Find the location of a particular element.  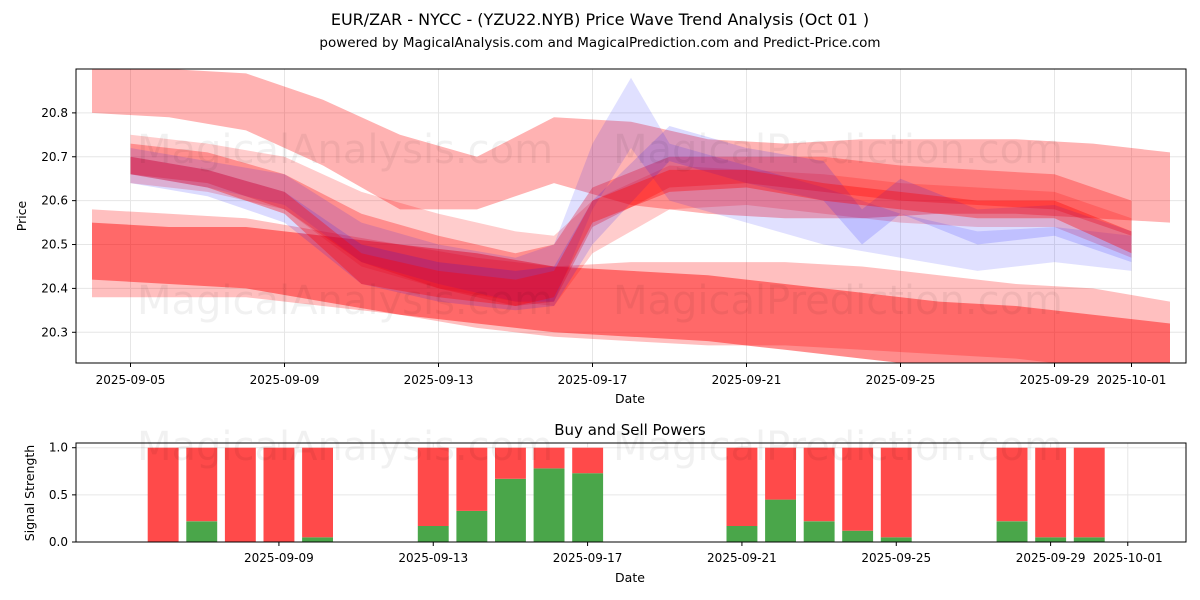

price-y-tick-label: 20.6 is located at coordinates (54, 201).